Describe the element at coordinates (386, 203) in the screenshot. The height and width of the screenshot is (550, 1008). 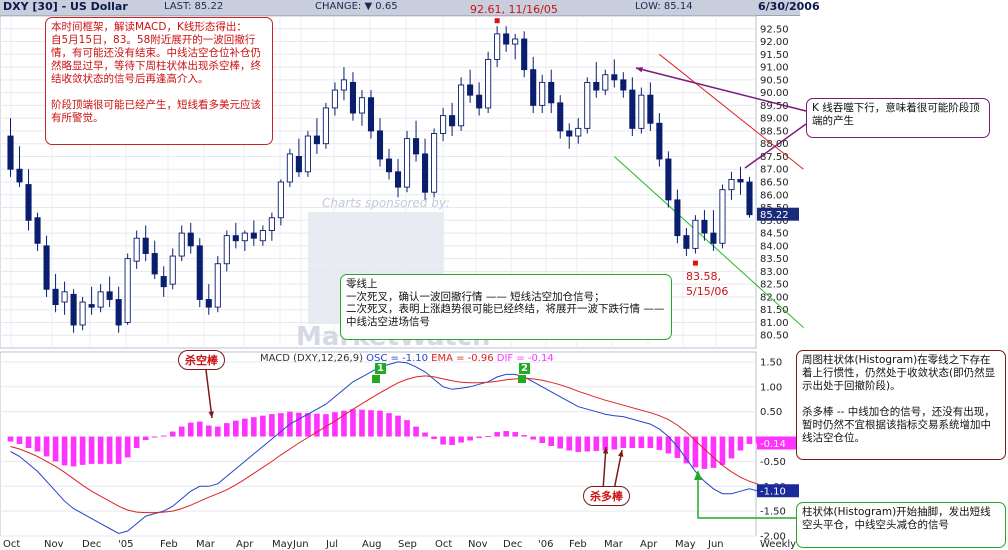
I see `sponsor-text: Charts sponsored by:` at that location.